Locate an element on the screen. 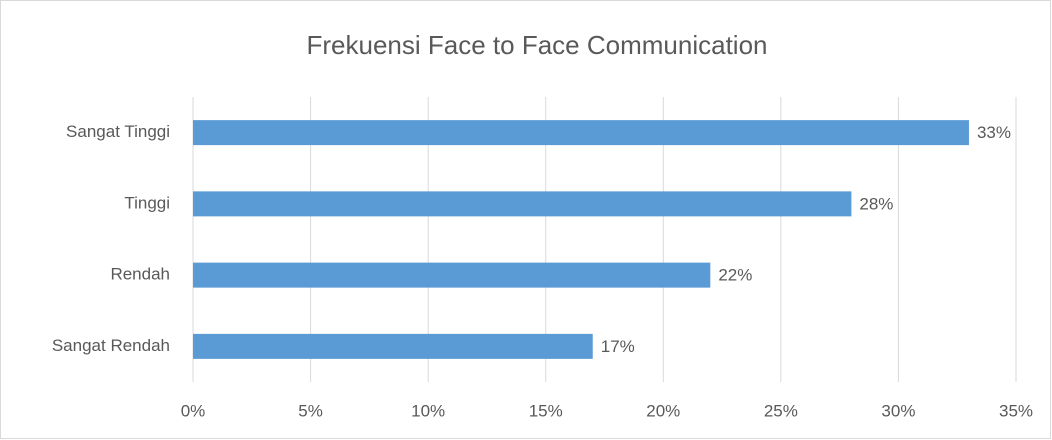  x-tick-label: 35% is located at coordinates (1016, 410).